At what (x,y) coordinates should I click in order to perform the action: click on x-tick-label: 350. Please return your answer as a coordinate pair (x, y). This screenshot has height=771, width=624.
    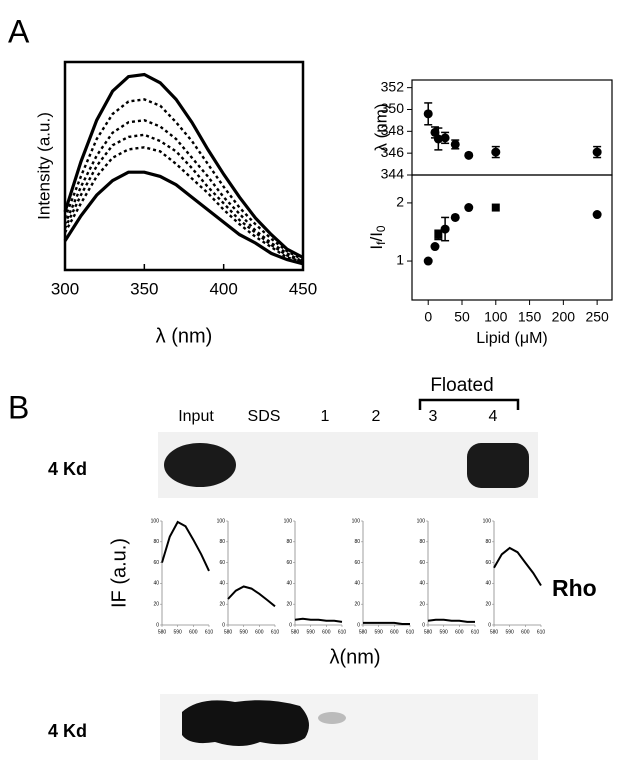
    Looking at the image, I should click on (144, 288).